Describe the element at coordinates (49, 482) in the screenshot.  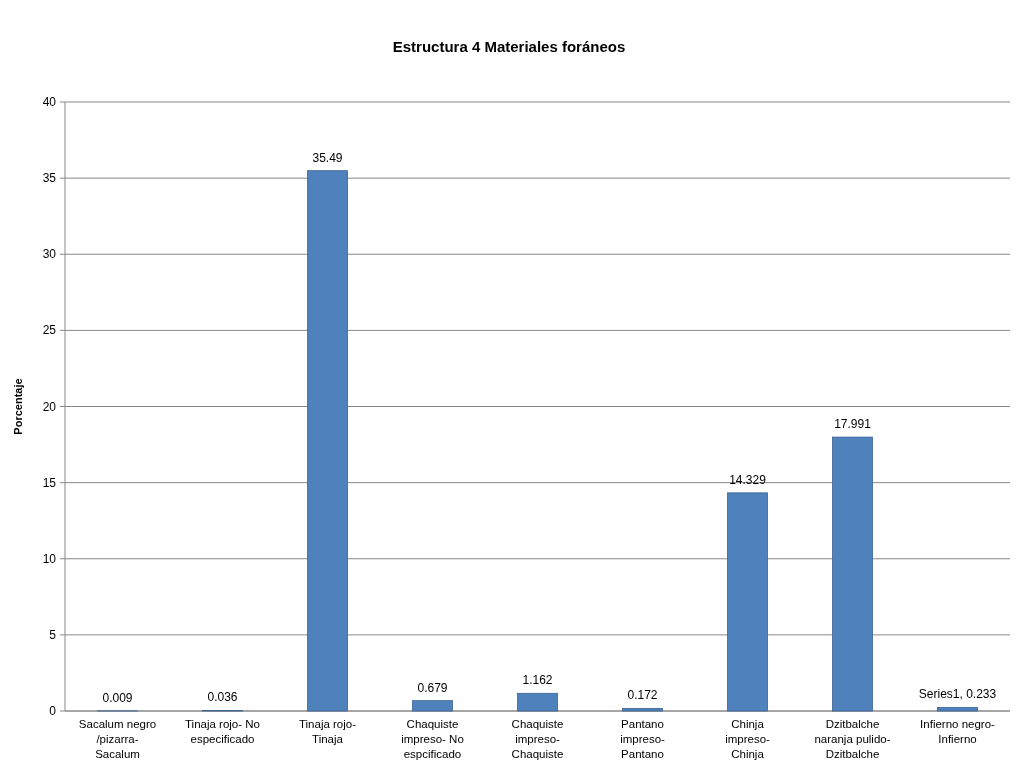
I see `y-tick-label: 15` at that location.